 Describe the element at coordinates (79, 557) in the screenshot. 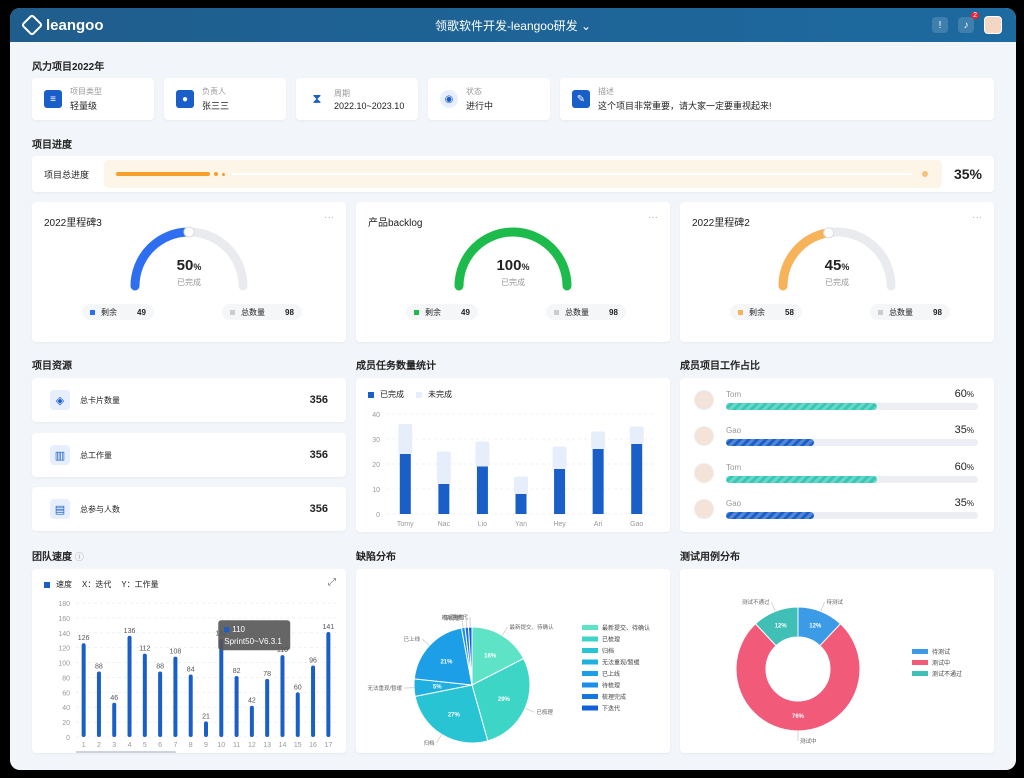

I see `help-icon: ⓘ` at that location.